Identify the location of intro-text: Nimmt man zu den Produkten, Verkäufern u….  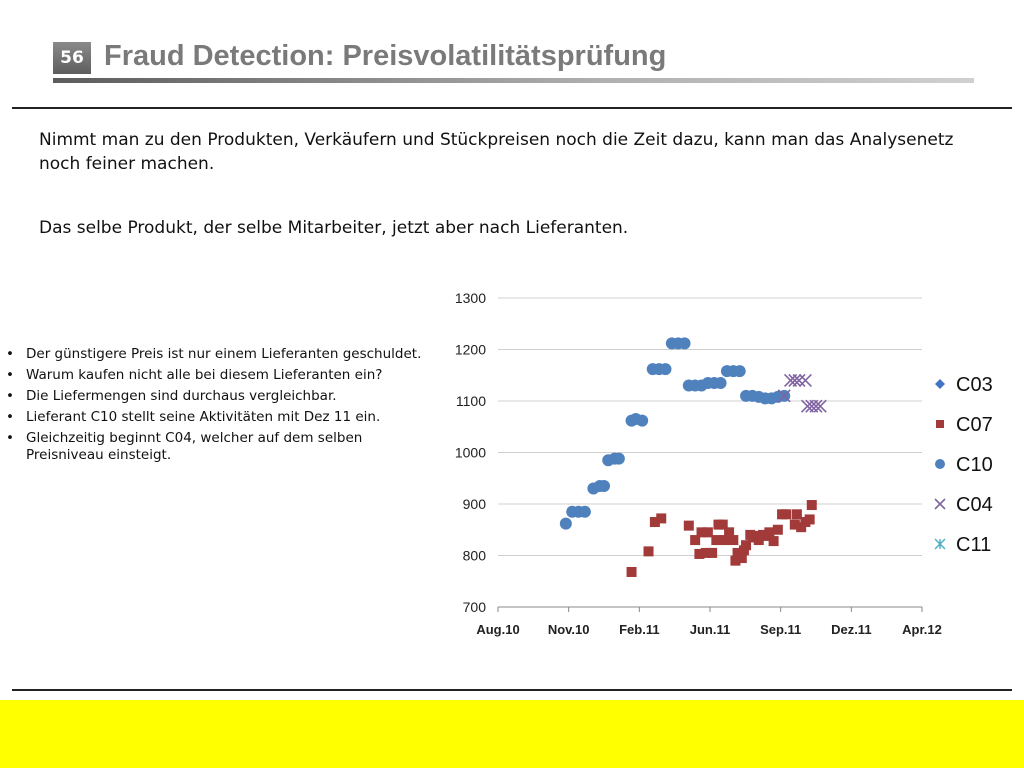
(514, 184).